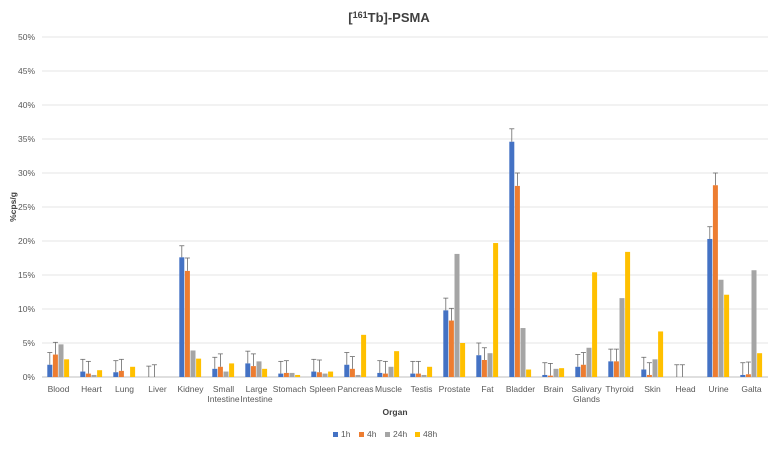 This screenshot has width=779, height=451. Describe the element at coordinates (718, 389) in the screenshot. I see `x-category-label-line: Urine` at that location.